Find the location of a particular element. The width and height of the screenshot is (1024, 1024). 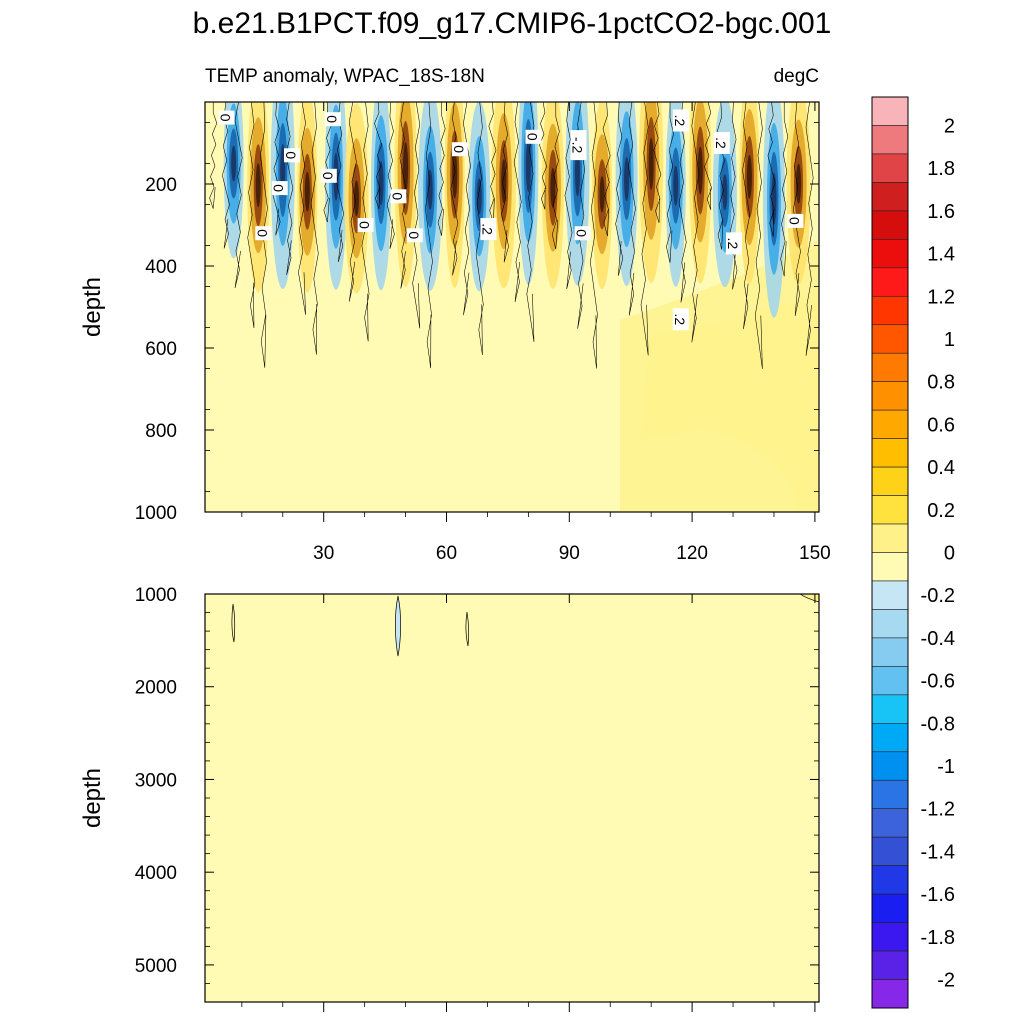

contour-label-18: .2 is located at coordinates (680, 319).